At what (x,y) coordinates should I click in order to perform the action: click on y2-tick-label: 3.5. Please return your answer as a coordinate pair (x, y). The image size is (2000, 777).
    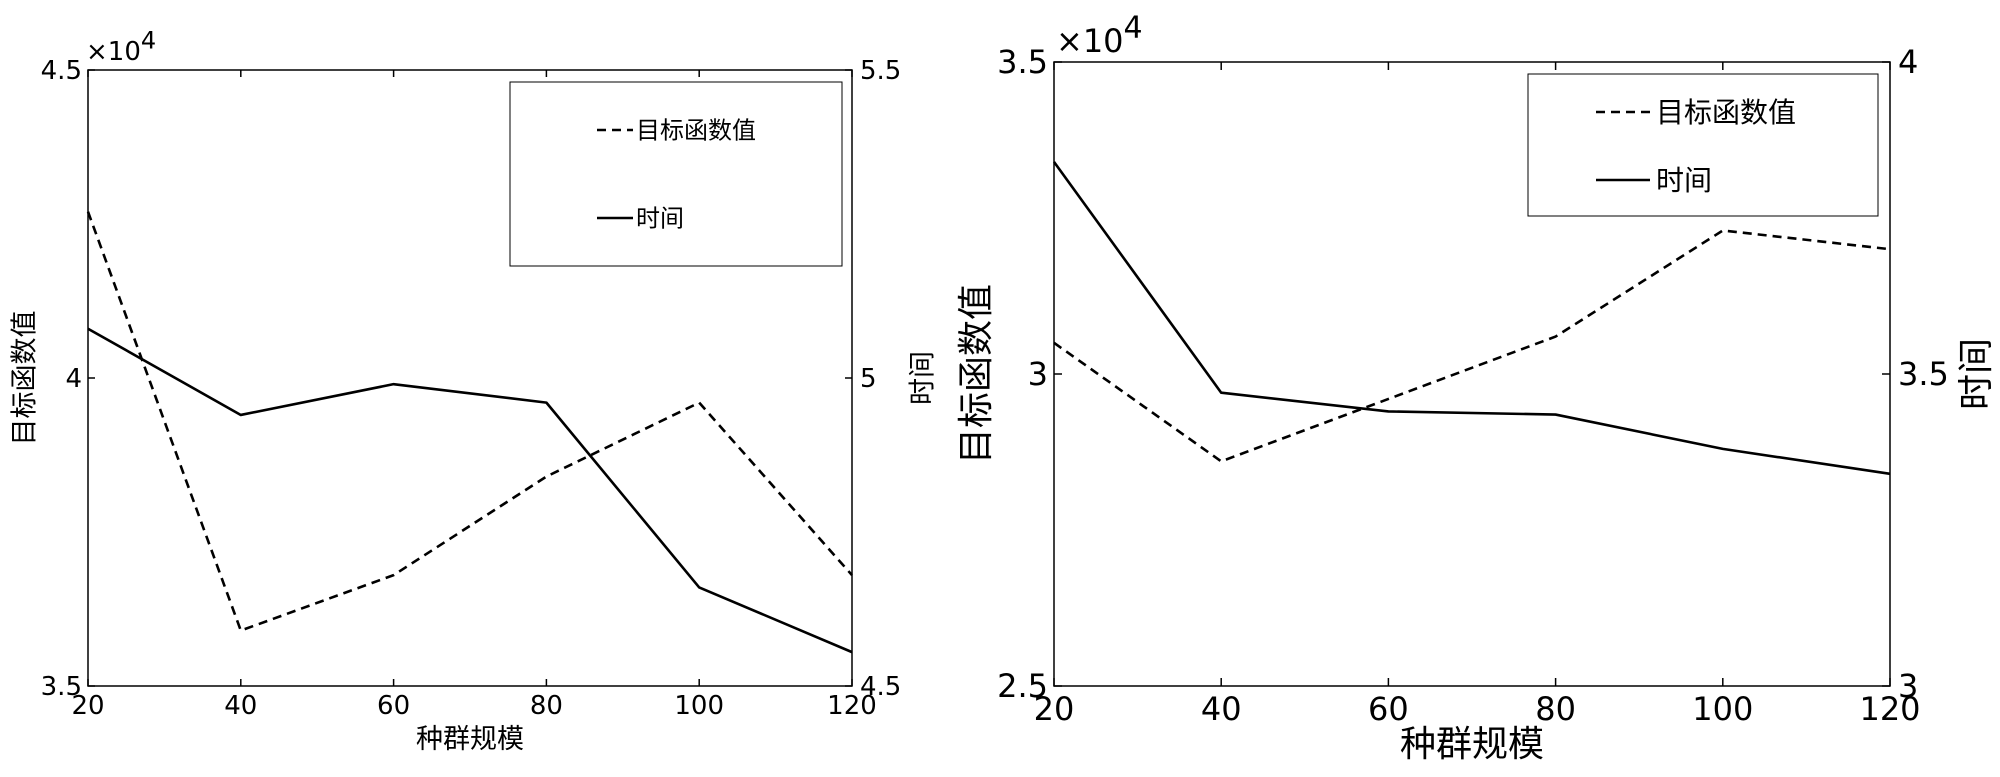
    Looking at the image, I should click on (1923, 374).